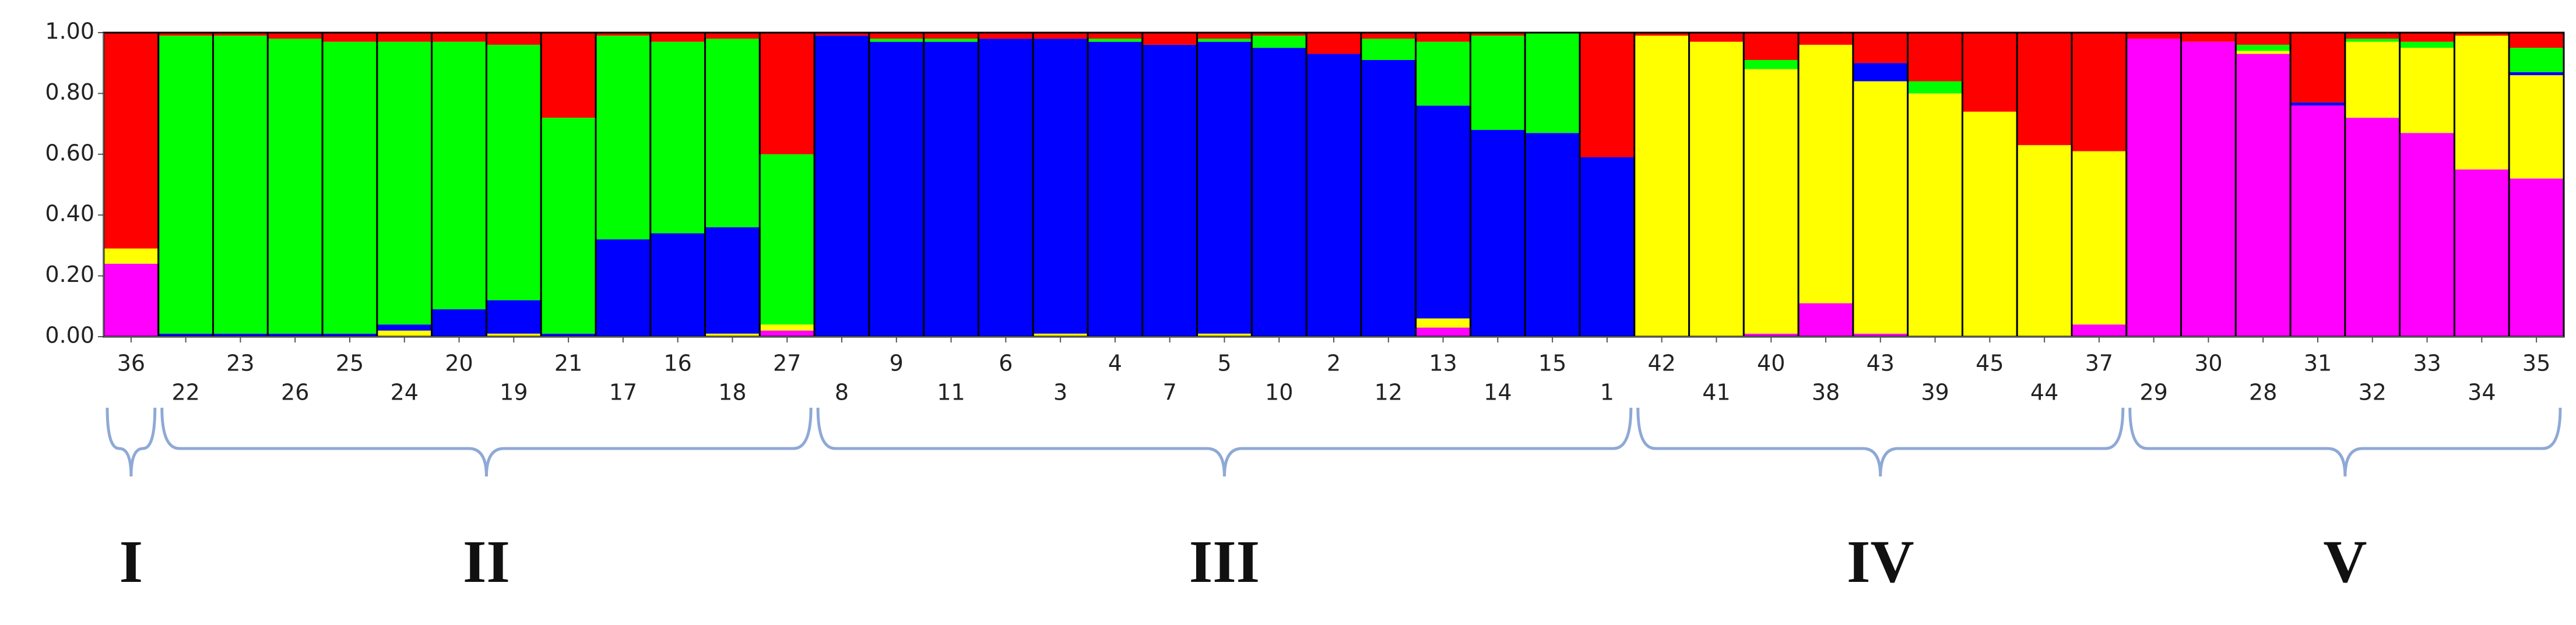 Image resolution: width=2576 pixels, height=625 pixels. What do you see at coordinates (1006, 364) in the screenshot?
I see `x-tick-label: 6` at bounding box center [1006, 364].